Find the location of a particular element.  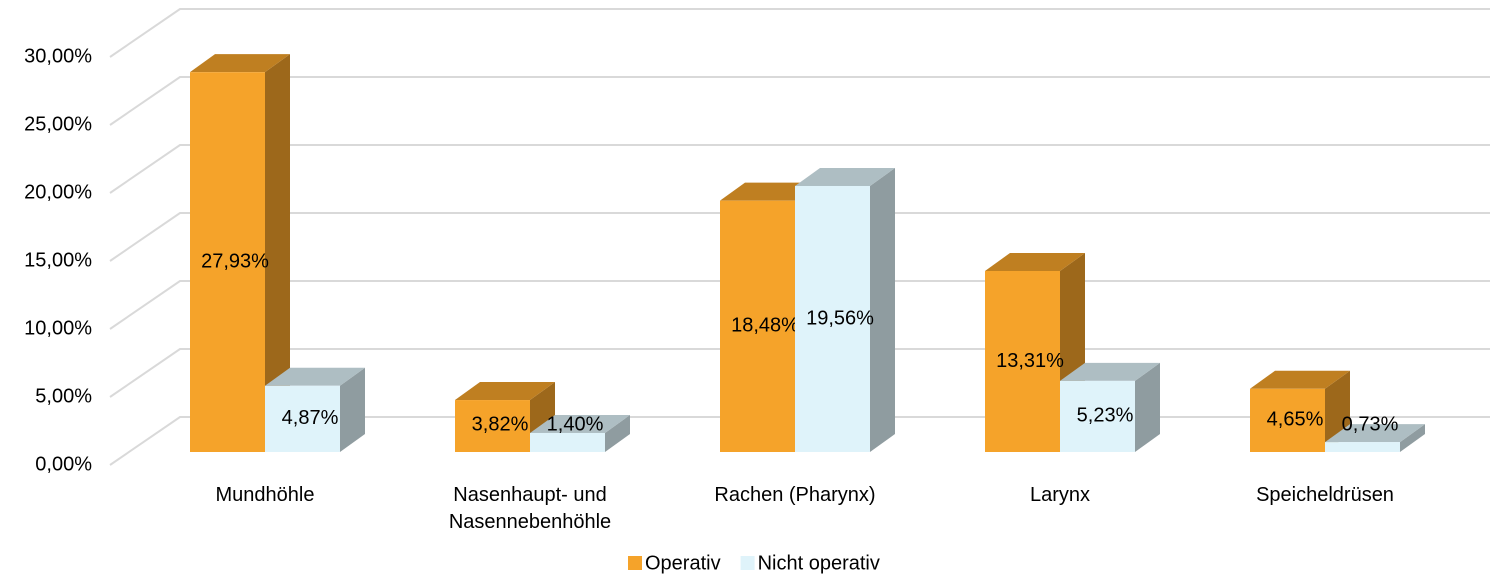

y-tick-label: 30,00% is located at coordinates (58, 56).